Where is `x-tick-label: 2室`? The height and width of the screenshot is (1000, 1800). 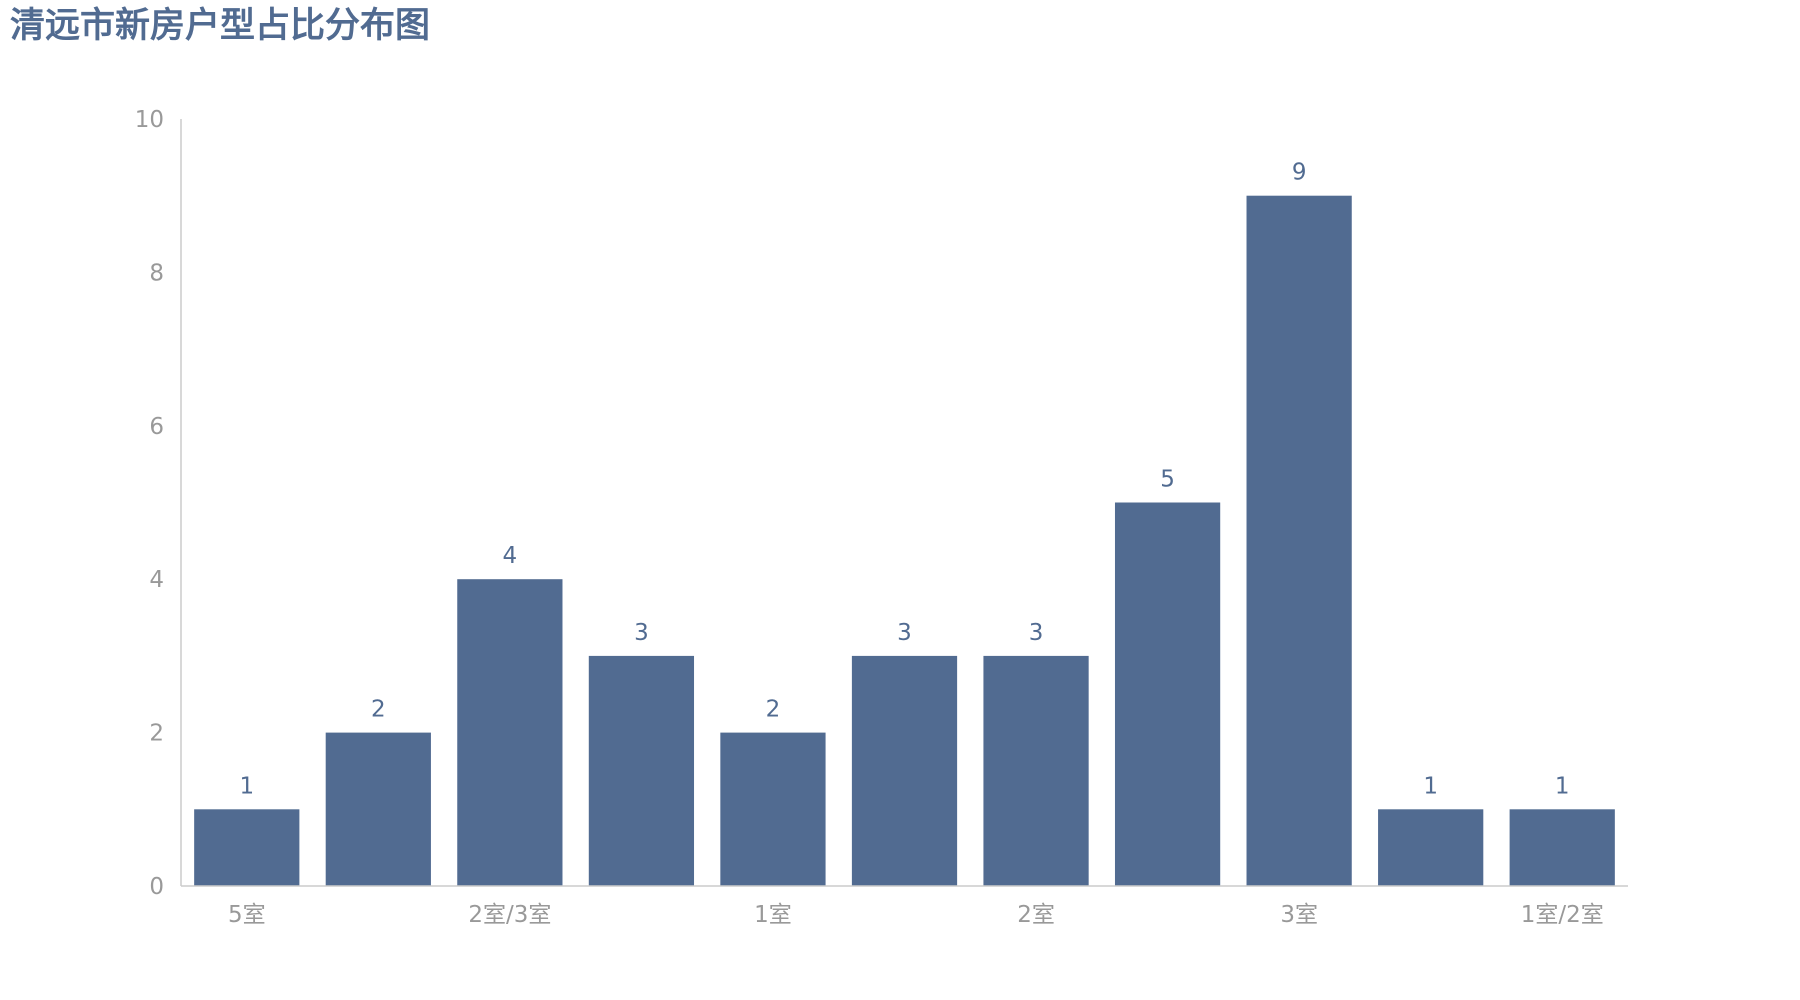
x-tick-label: 2室 is located at coordinates (1036, 915).